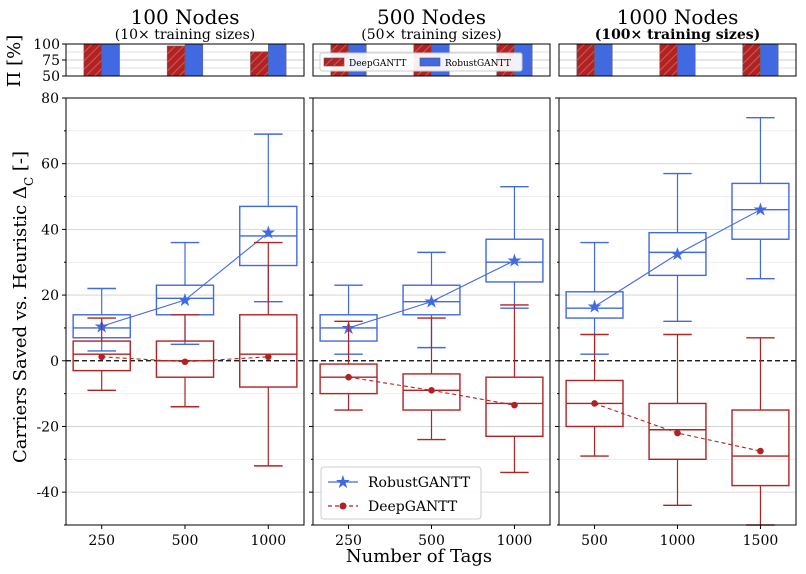  I want to click on y-tick-label: 20, so click(50, 296).